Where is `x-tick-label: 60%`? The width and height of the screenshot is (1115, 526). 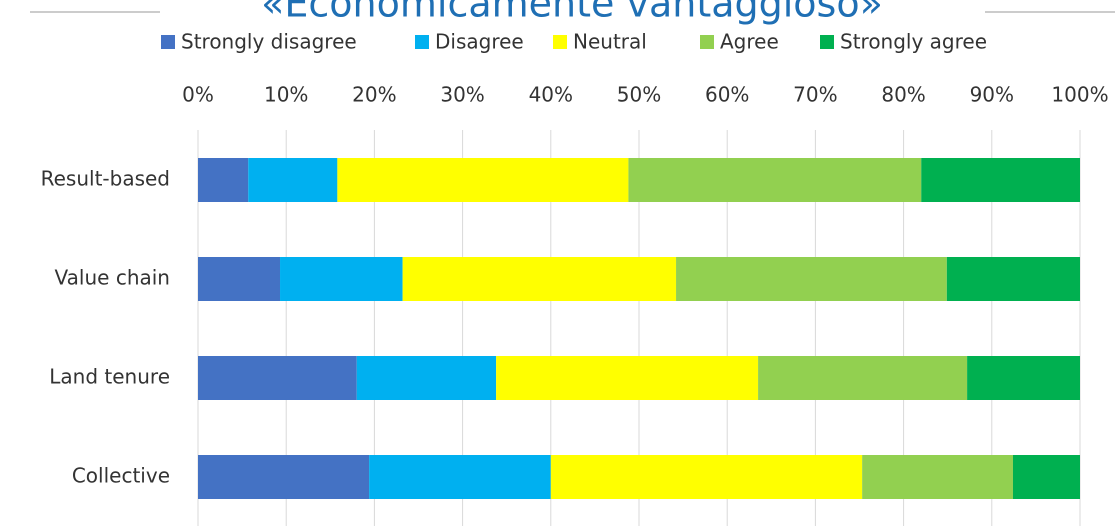 x-tick-label: 60% is located at coordinates (727, 95).